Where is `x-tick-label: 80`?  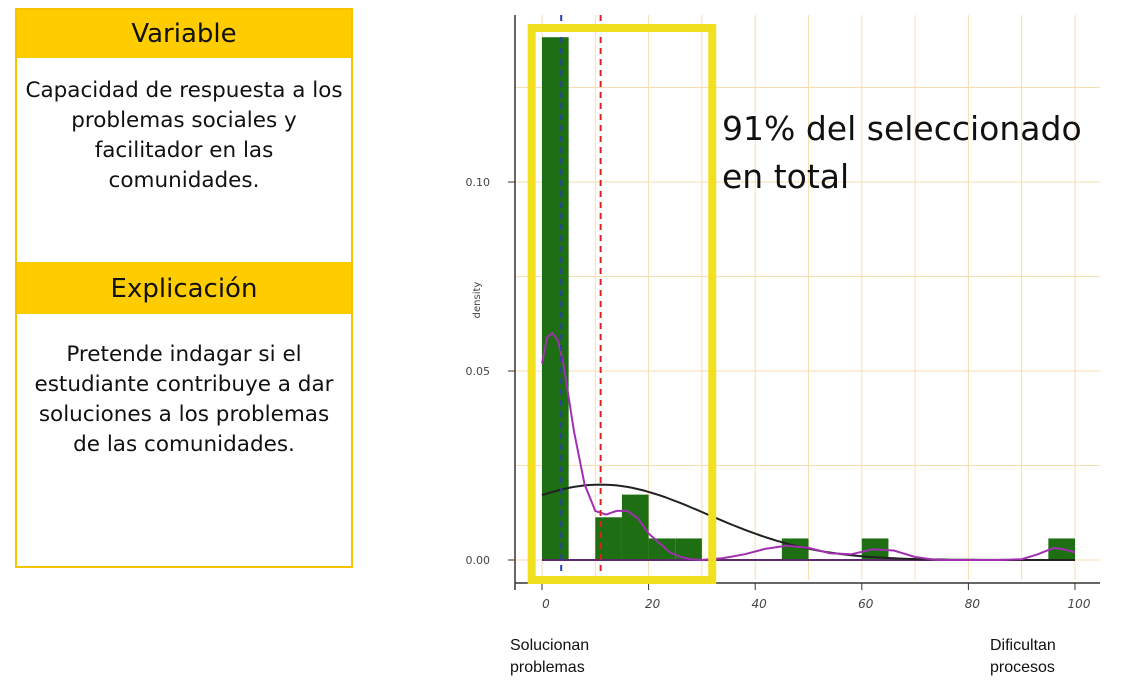 x-tick-label: 80 is located at coordinates (973, 604).